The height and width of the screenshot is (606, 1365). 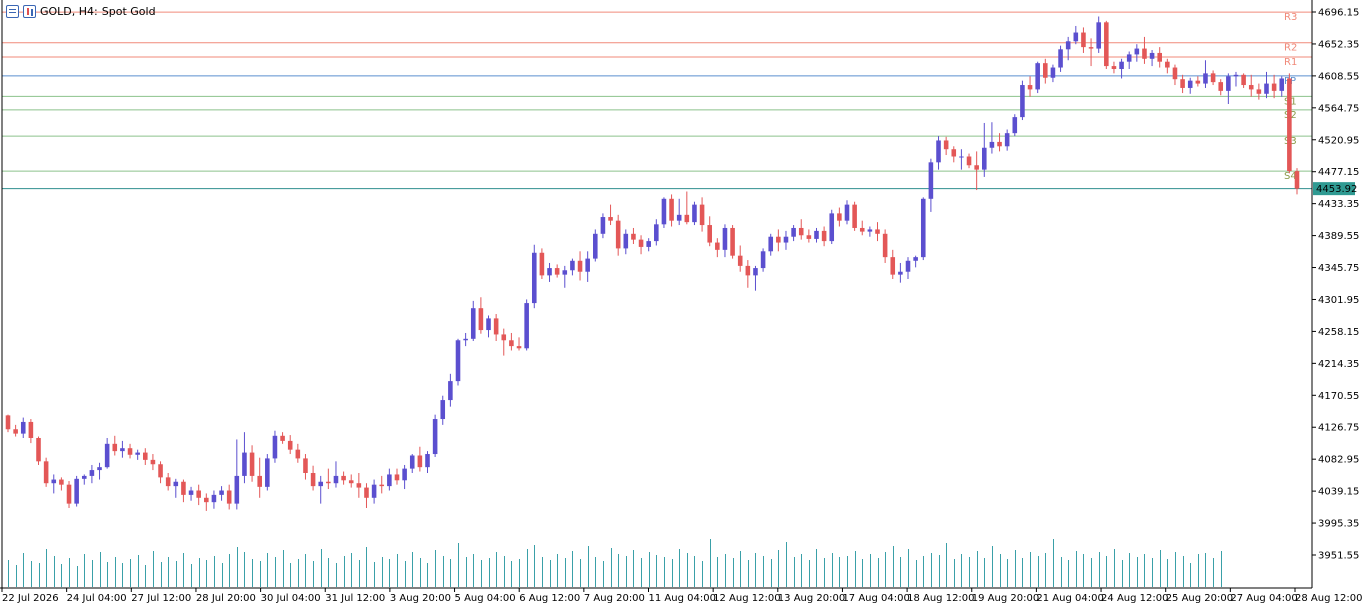 What do you see at coordinates (1338, 556) in the screenshot?
I see `y-tick-label: 3951.55` at bounding box center [1338, 556].